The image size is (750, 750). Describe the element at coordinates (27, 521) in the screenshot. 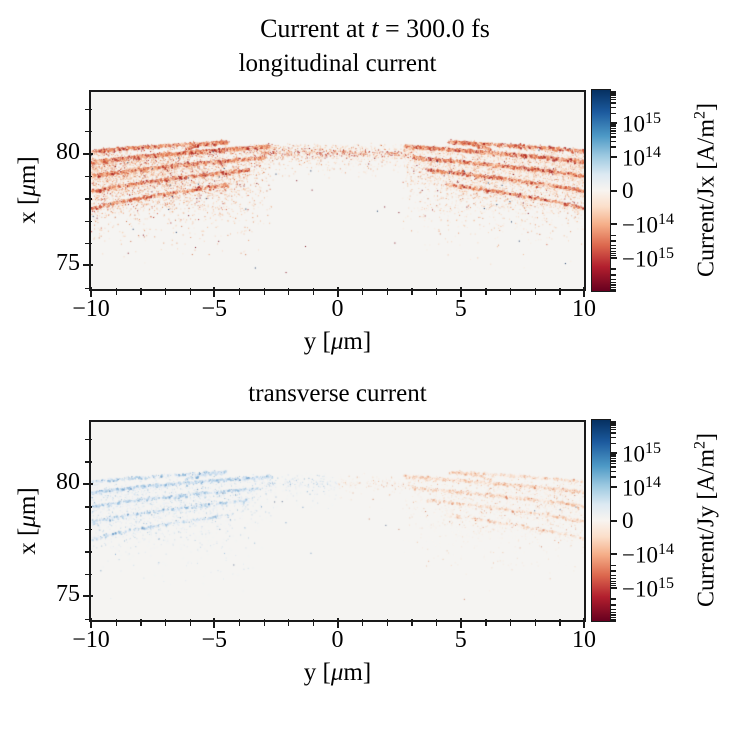

I see `yaxis-label-transverse: x [μm]` at that location.